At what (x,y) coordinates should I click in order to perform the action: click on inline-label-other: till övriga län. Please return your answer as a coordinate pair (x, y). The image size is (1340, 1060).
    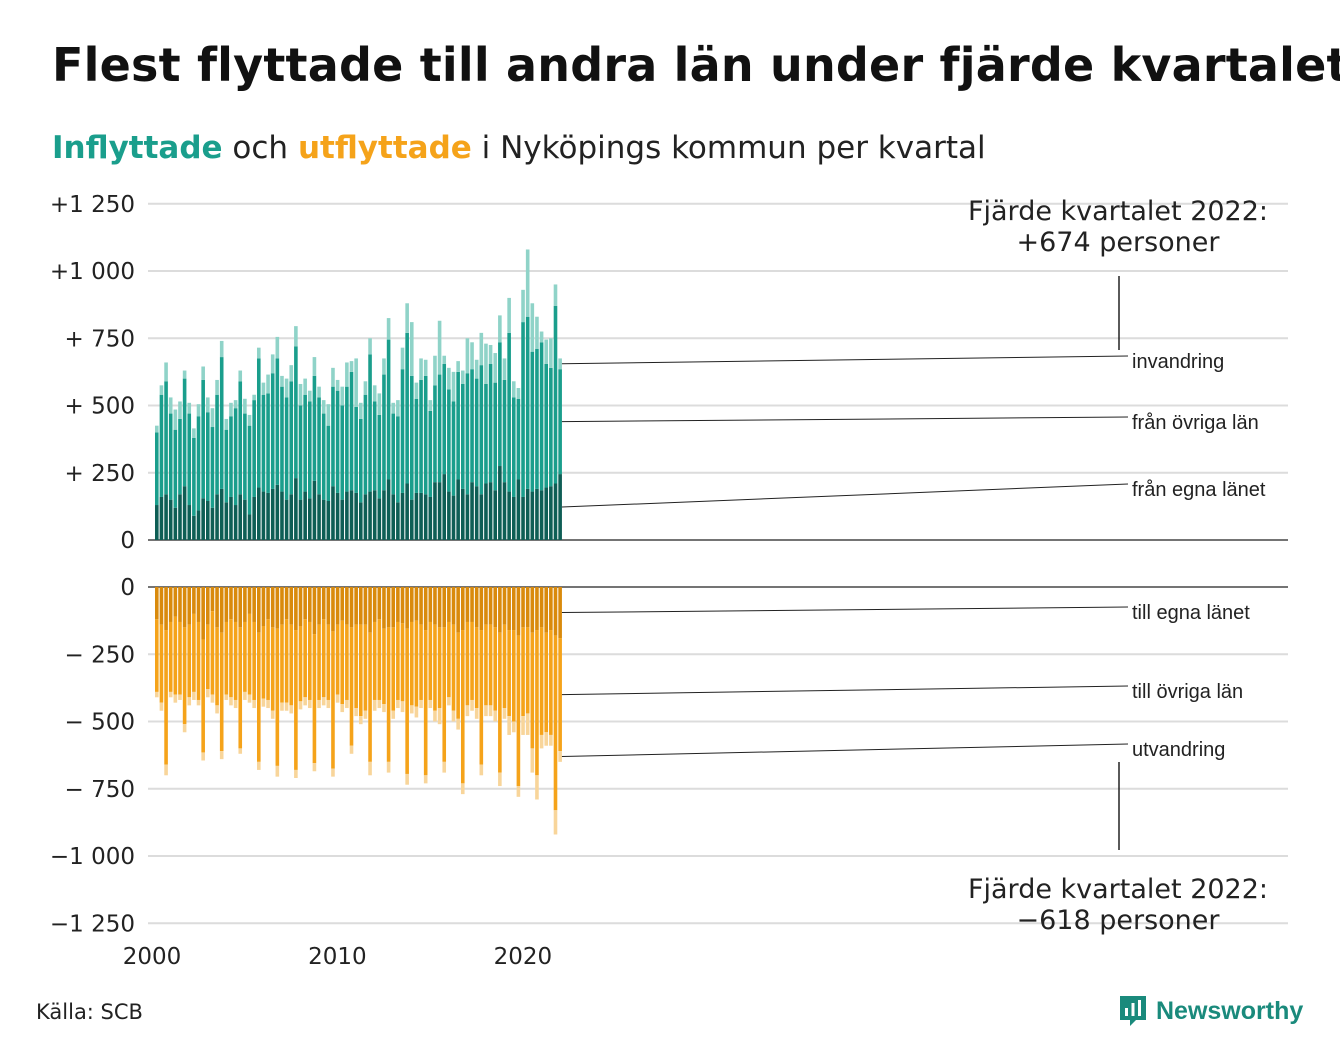
    Looking at the image, I should click on (1187, 692).